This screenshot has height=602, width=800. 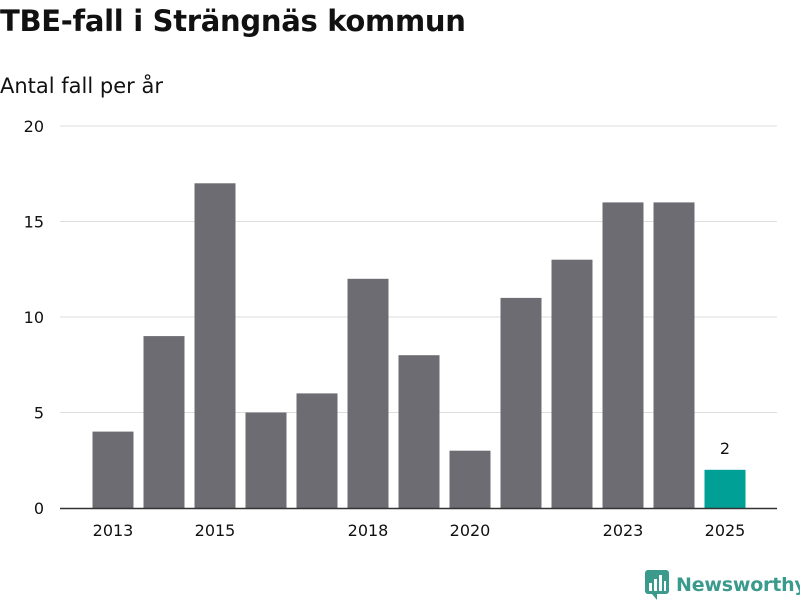 What do you see at coordinates (34, 222) in the screenshot?
I see `y-tick-label: 15` at bounding box center [34, 222].